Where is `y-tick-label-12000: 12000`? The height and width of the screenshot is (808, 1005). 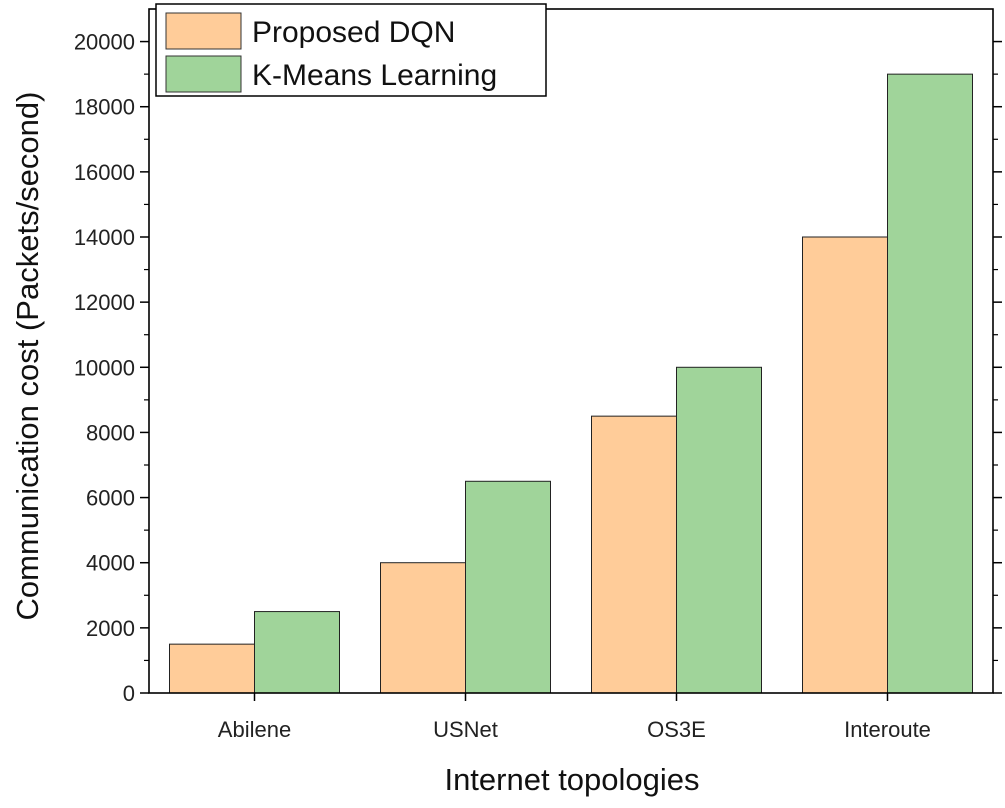
y-tick-label-12000: 12000 is located at coordinates (104, 302).